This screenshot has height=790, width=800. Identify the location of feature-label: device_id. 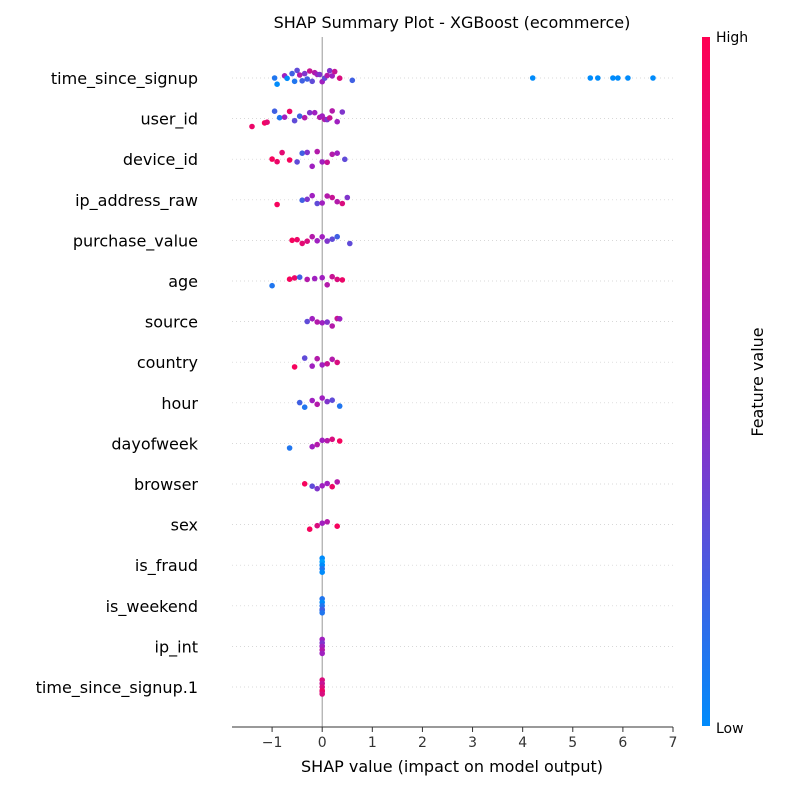
(160, 160).